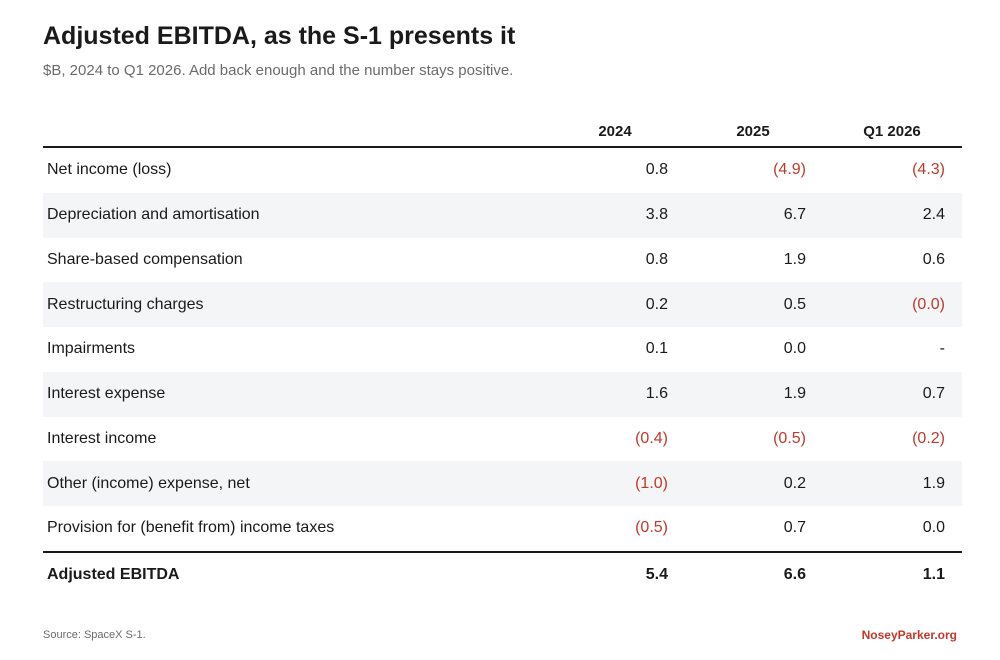 This screenshot has height=660, width=1000. Describe the element at coordinates (109, 170) in the screenshot. I see `row-label: Net income (loss)` at that location.